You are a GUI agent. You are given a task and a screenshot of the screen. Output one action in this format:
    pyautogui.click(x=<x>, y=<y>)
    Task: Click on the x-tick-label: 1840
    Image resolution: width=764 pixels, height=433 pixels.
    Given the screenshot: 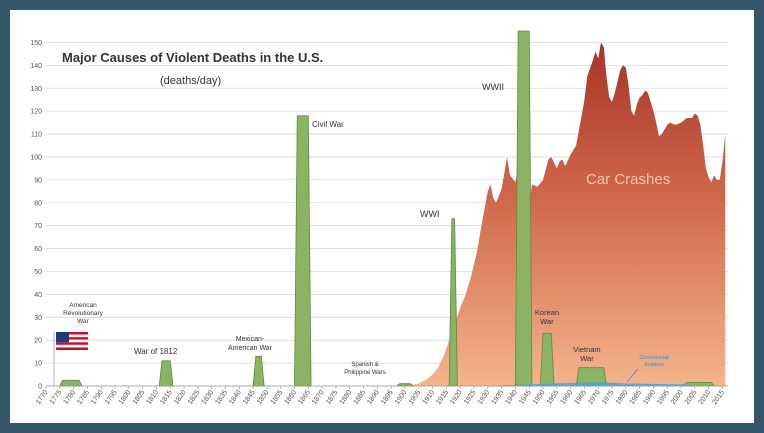 What is the action you would take?
    pyautogui.click(x=235, y=397)
    